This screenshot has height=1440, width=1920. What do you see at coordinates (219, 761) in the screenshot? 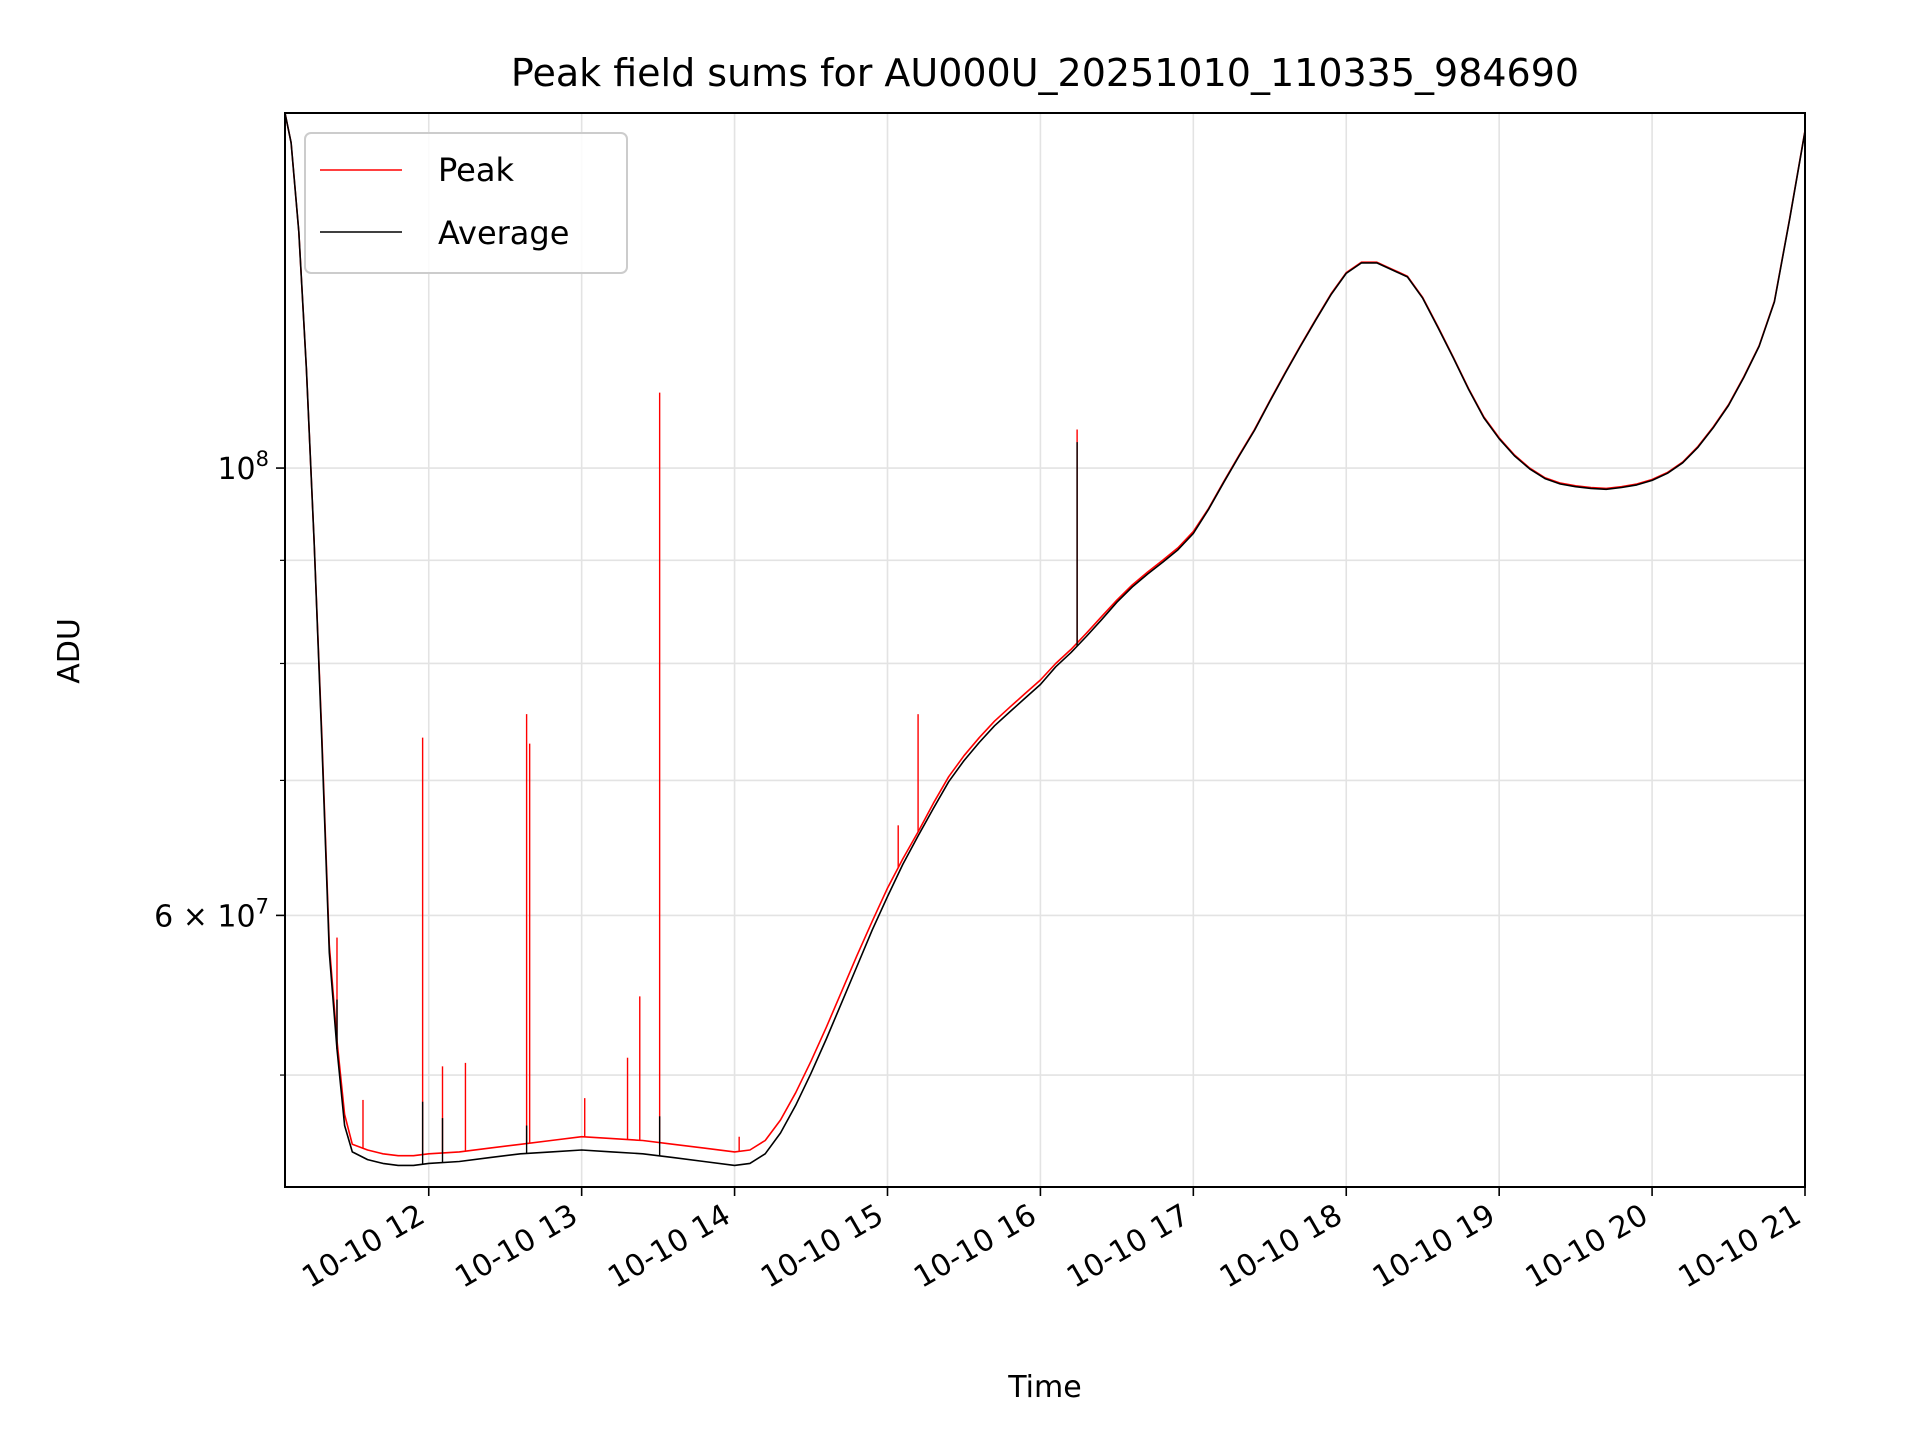
I see `y-axis: 108 6 × 107` at bounding box center [219, 761].